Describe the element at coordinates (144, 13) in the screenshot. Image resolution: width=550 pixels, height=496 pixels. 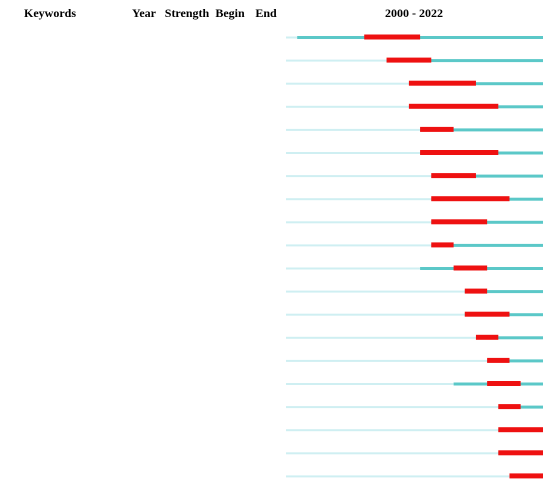
I see `header-year: Year` at that location.